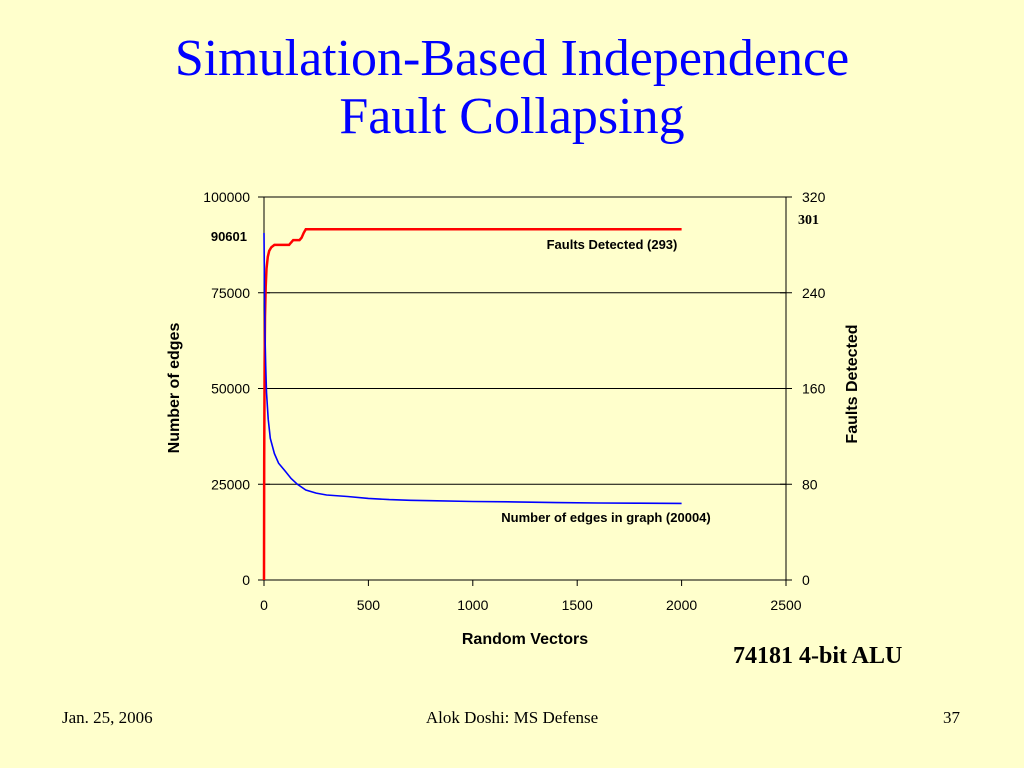 The image size is (1024, 768). Describe the element at coordinates (472, 368) in the screenshot. I see `edges-count-line` at that location.